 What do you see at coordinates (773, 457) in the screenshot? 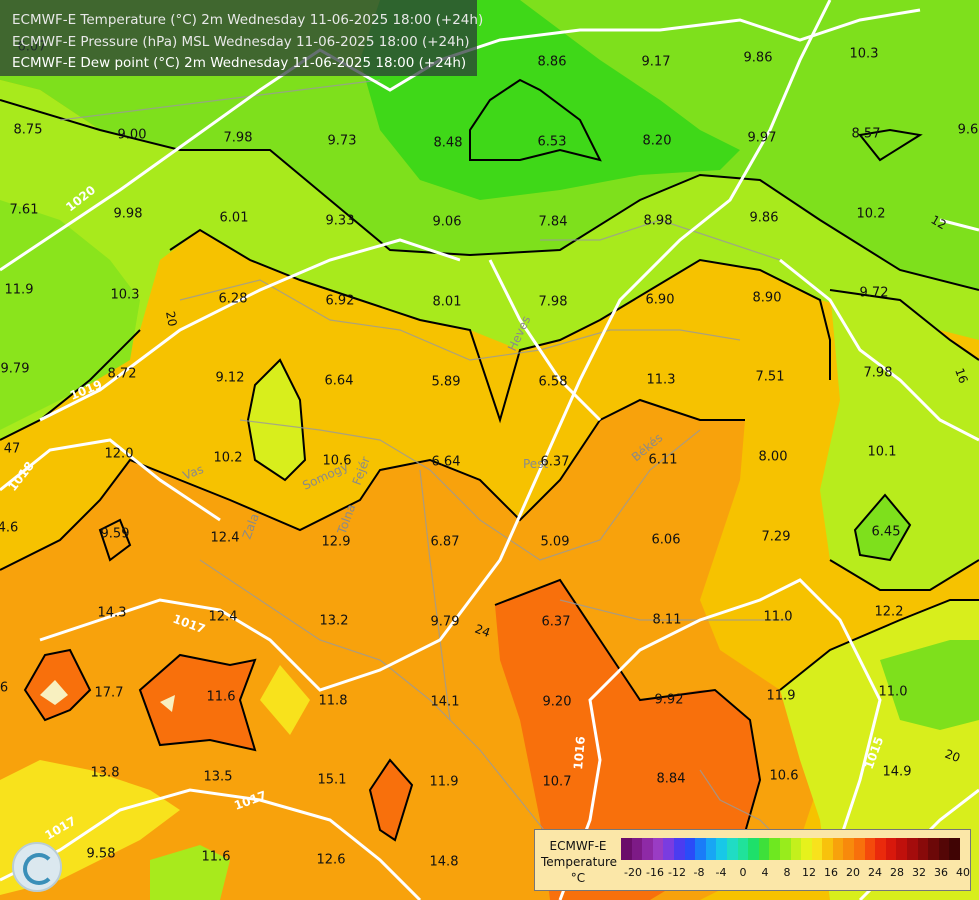
I see `dewpoint-value: 8.00` at bounding box center [773, 457].